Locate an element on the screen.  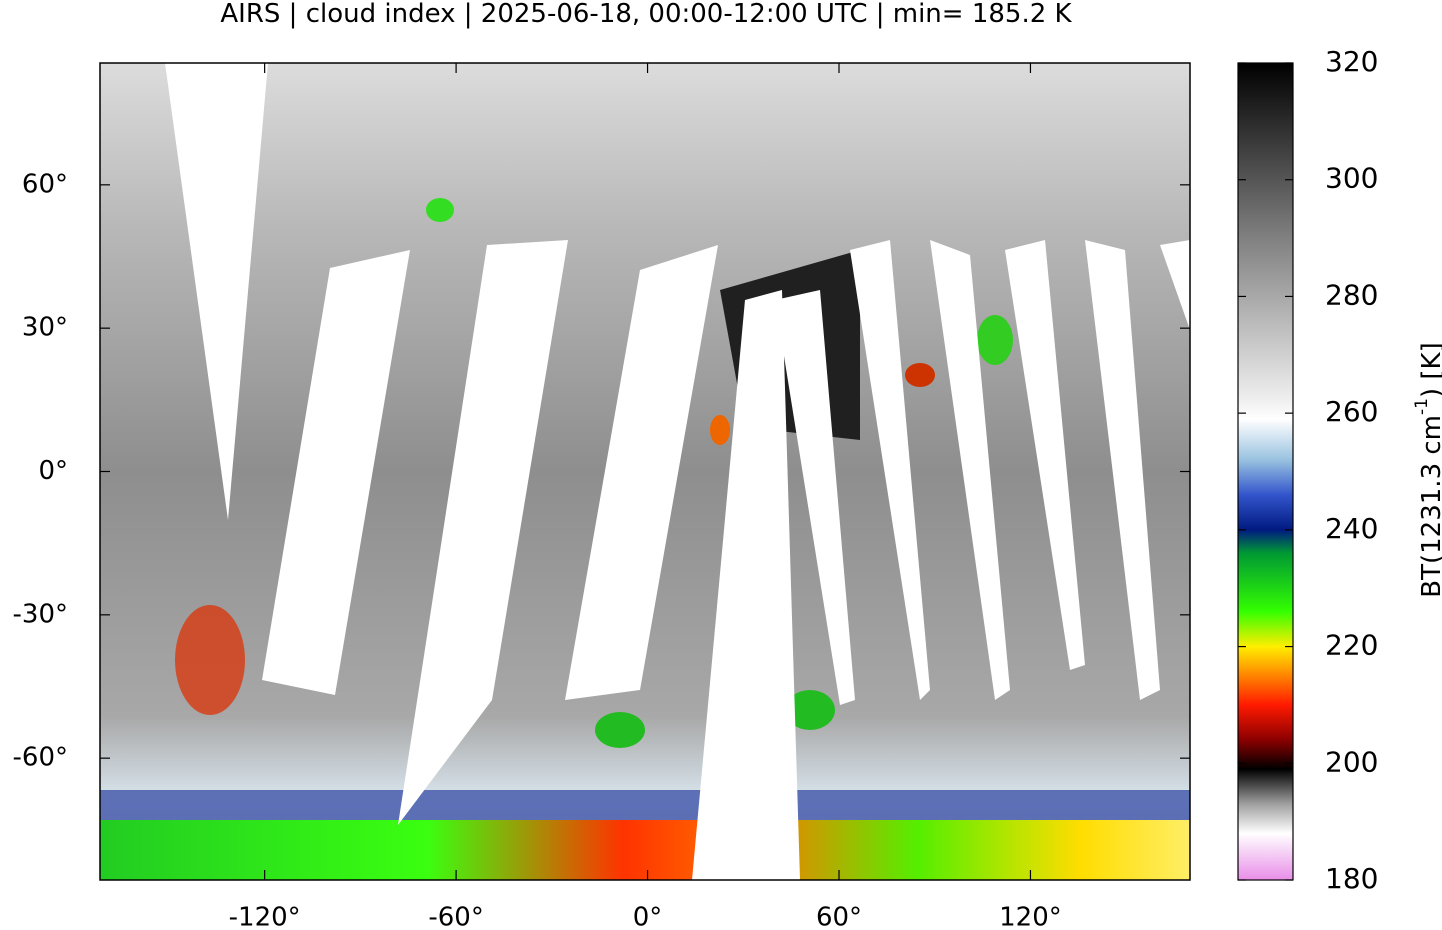
colorbar is located at coordinates (1265, 471).